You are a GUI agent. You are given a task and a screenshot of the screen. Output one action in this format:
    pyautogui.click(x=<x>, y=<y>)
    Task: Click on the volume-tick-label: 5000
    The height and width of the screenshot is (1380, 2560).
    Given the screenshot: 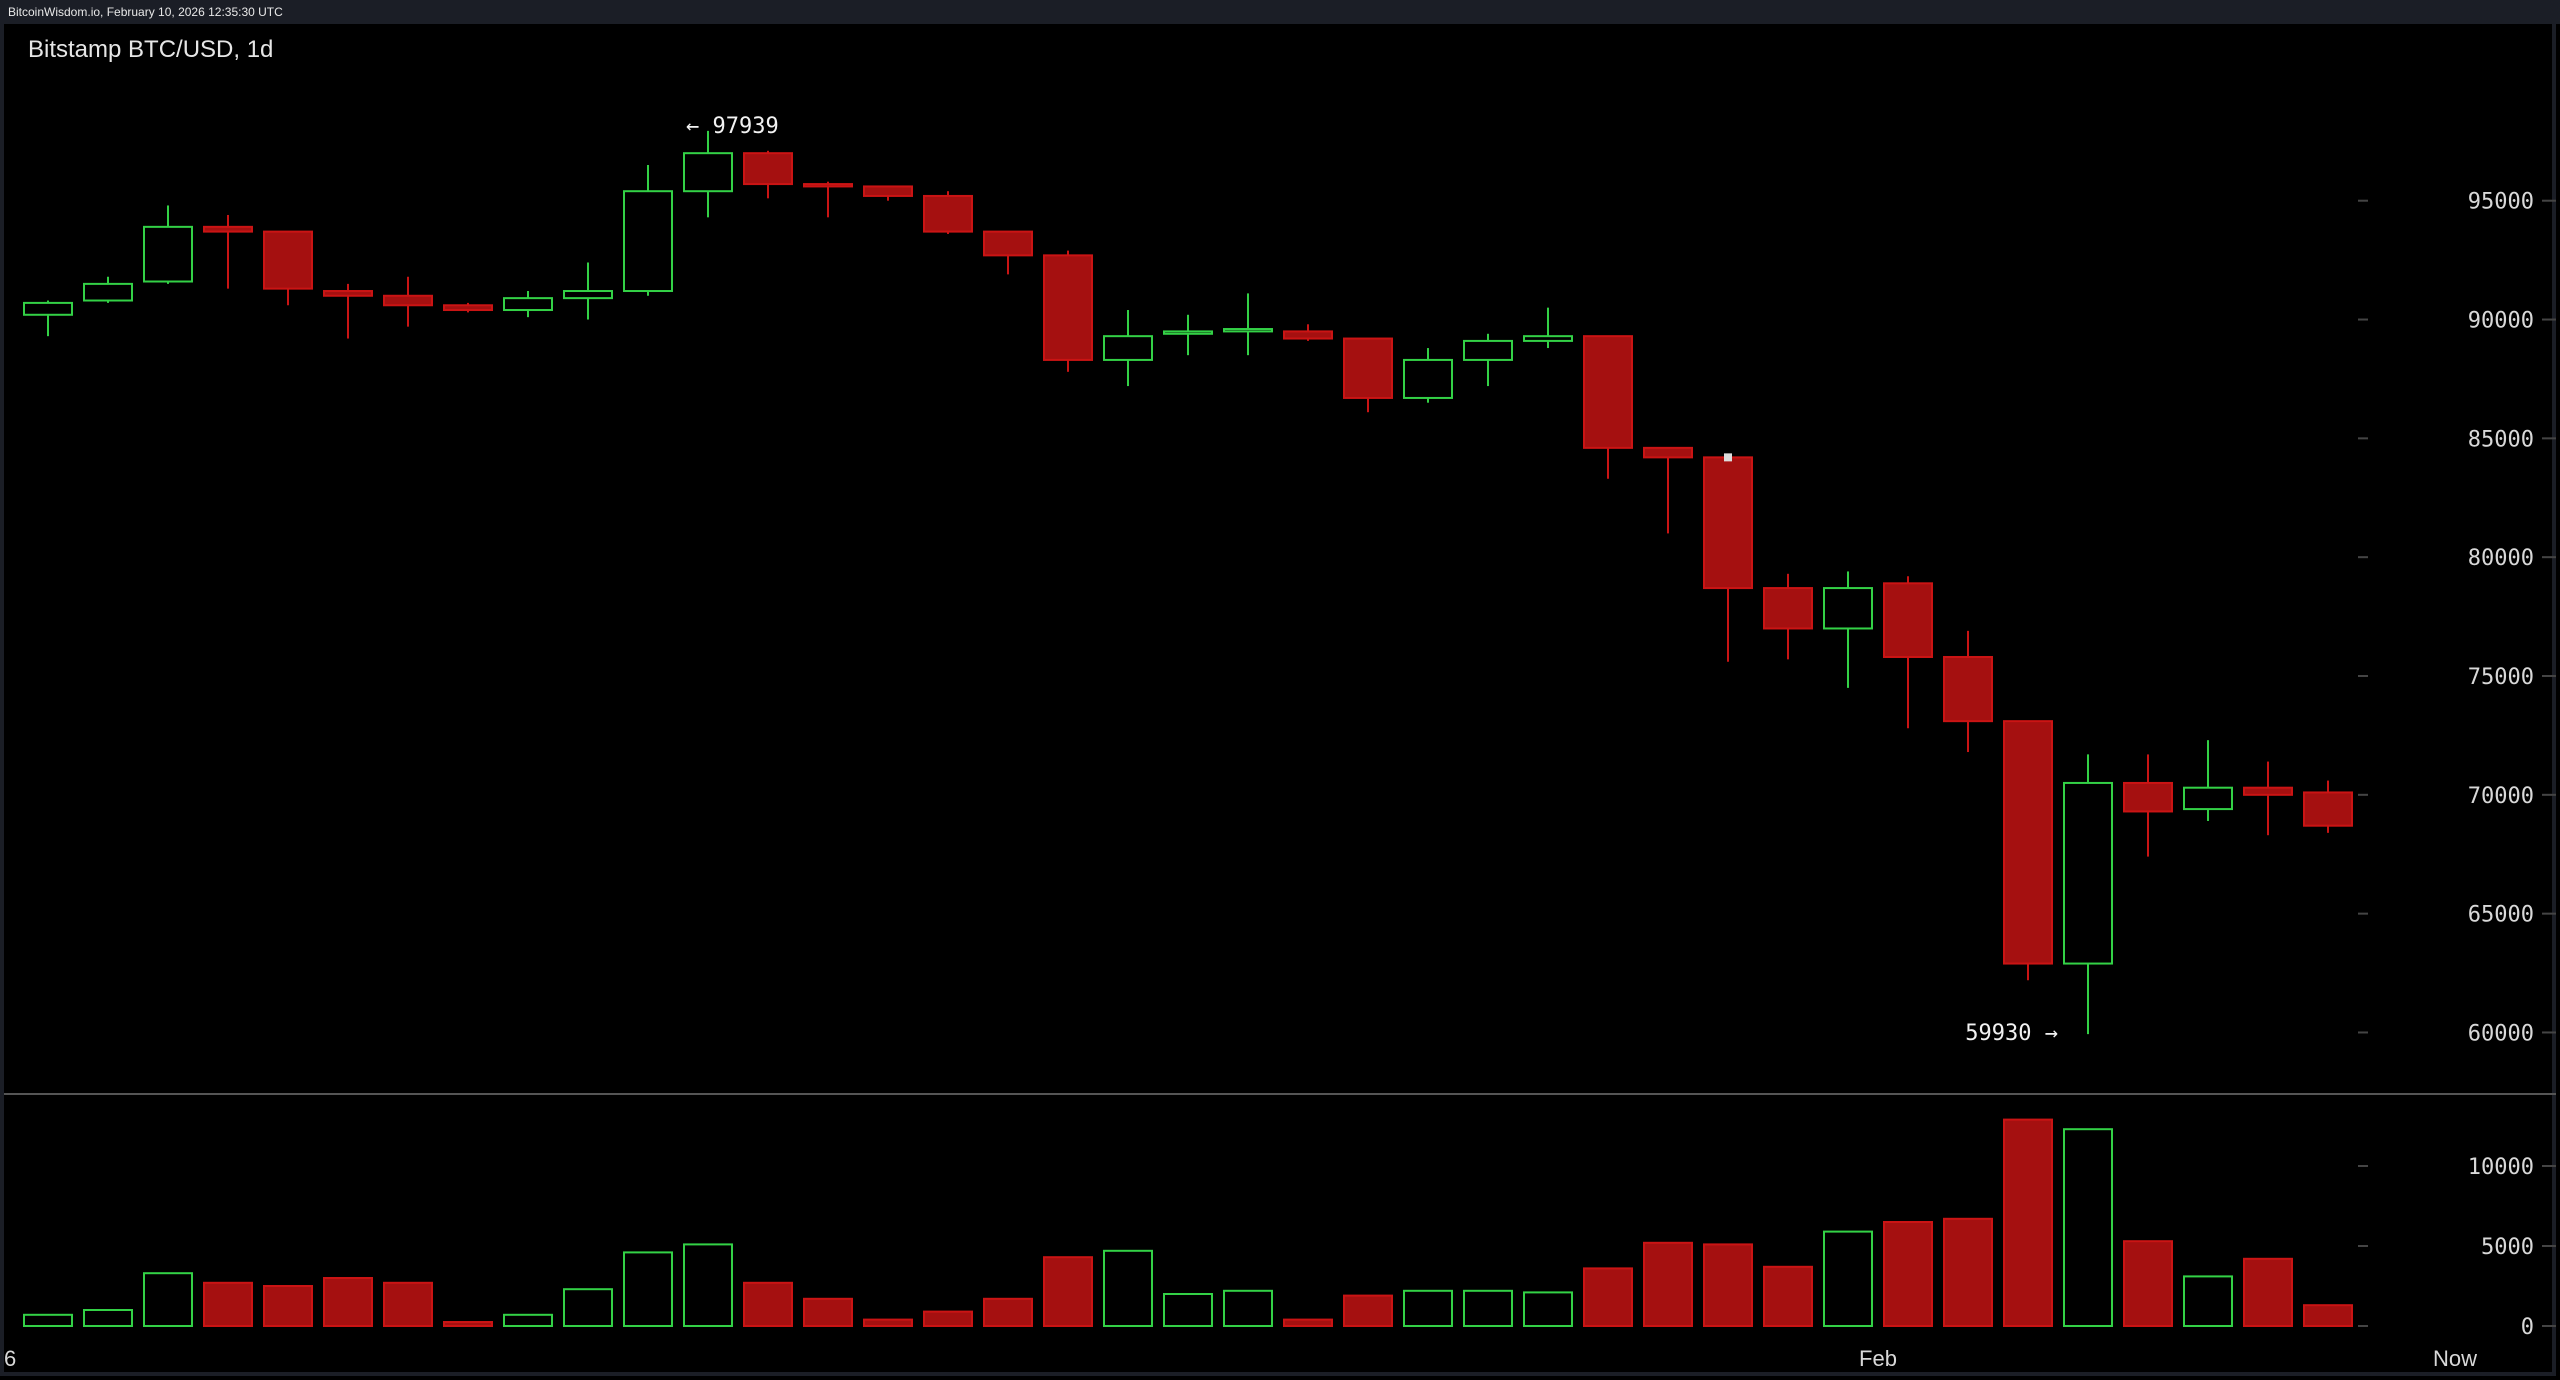 What is the action you would take?
    pyautogui.click(x=2507, y=1247)
    